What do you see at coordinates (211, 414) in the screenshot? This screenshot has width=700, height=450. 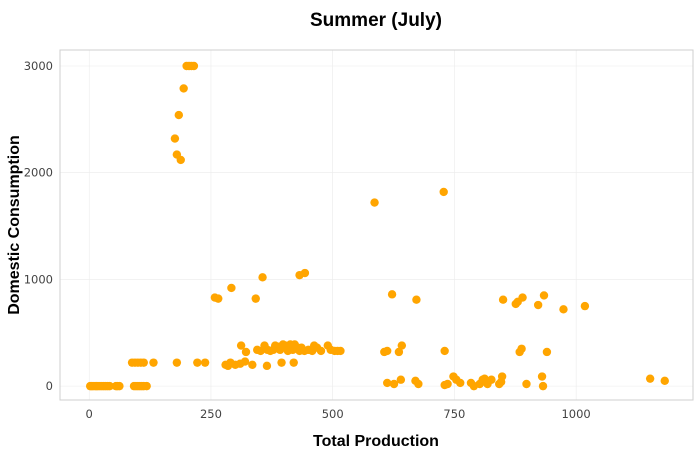 I see `x-tick-label: 250` at bounding box center [211, 414].